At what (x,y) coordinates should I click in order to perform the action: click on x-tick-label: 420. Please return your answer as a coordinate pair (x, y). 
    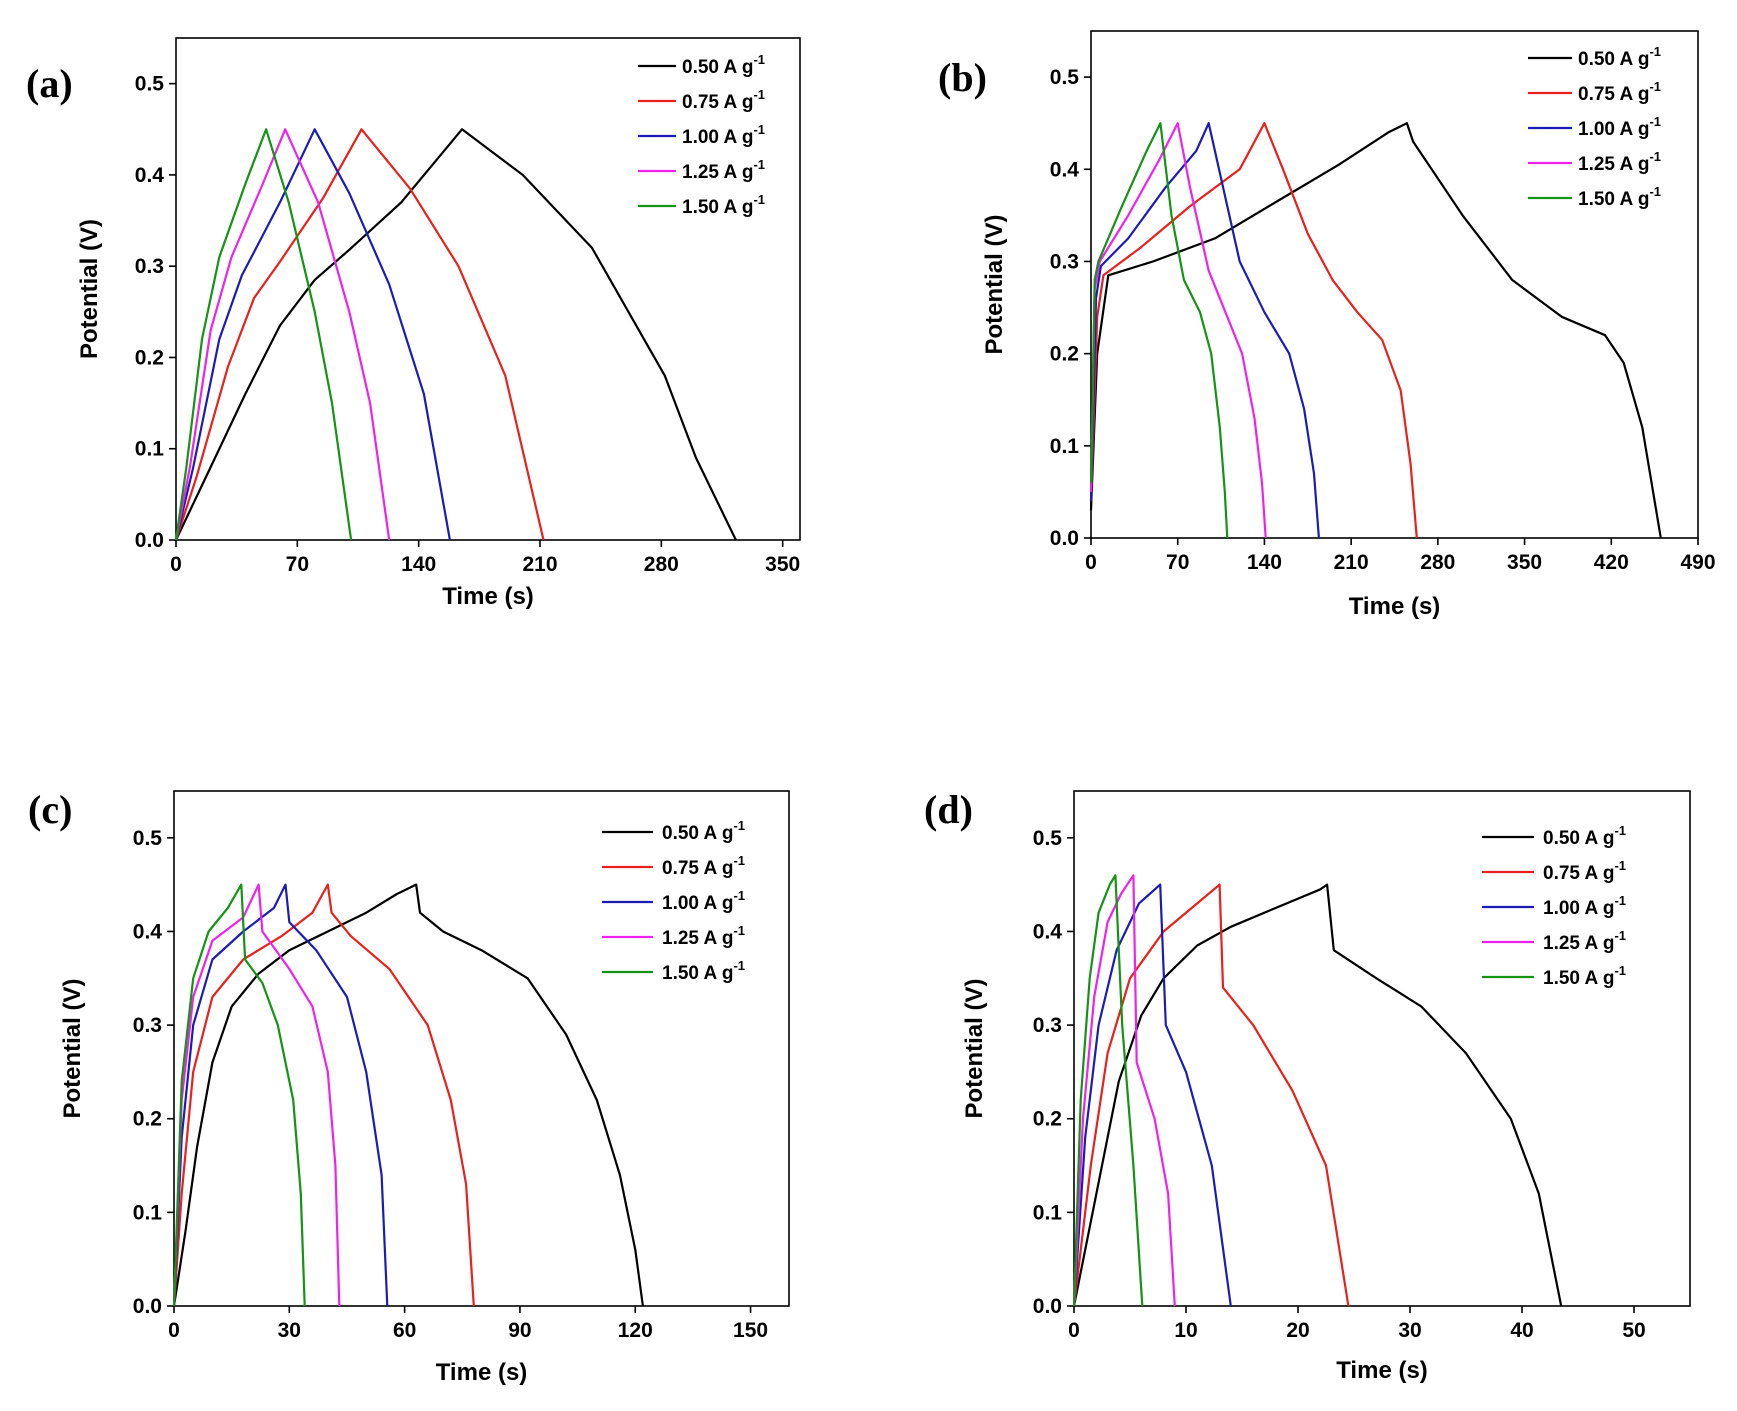
    Looking at the image, I should click on (1611, 562).